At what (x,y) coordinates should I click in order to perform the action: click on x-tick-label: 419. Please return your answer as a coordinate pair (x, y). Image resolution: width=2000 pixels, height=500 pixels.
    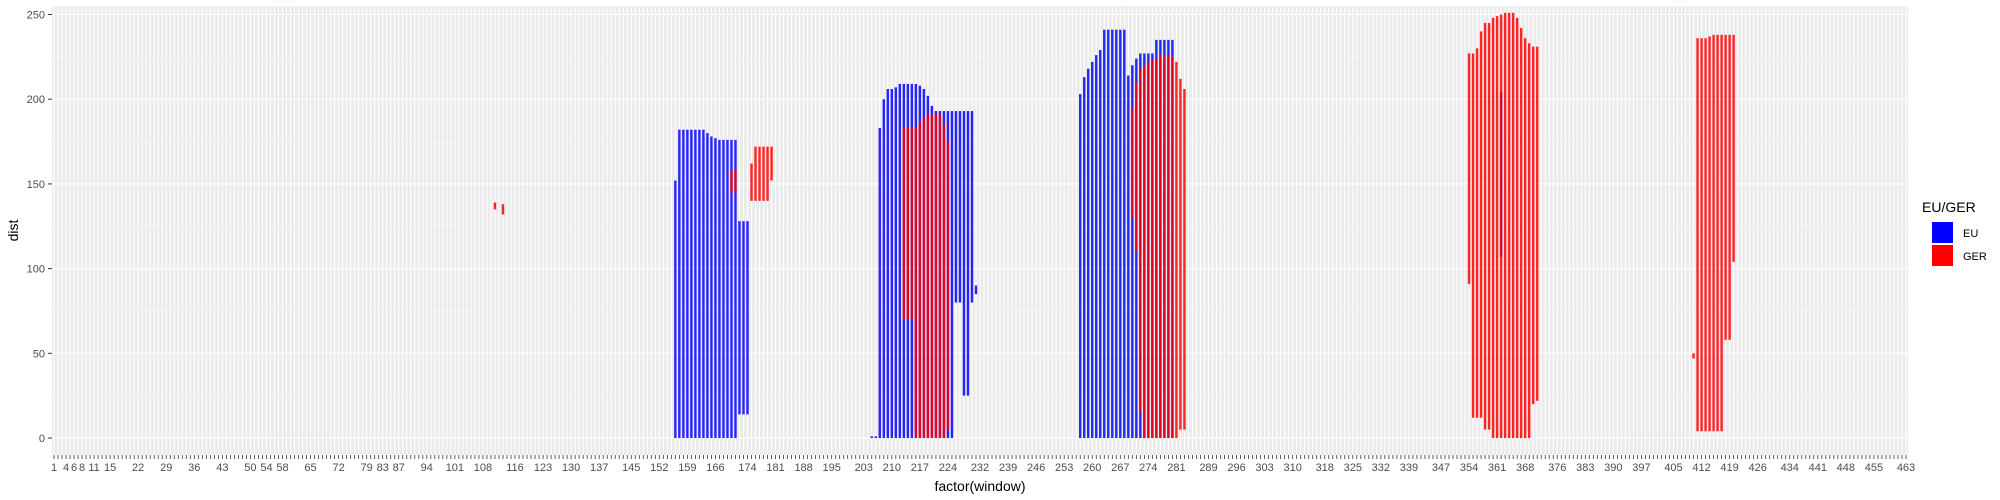
    Looking at the image, I should click on (1729, 468).